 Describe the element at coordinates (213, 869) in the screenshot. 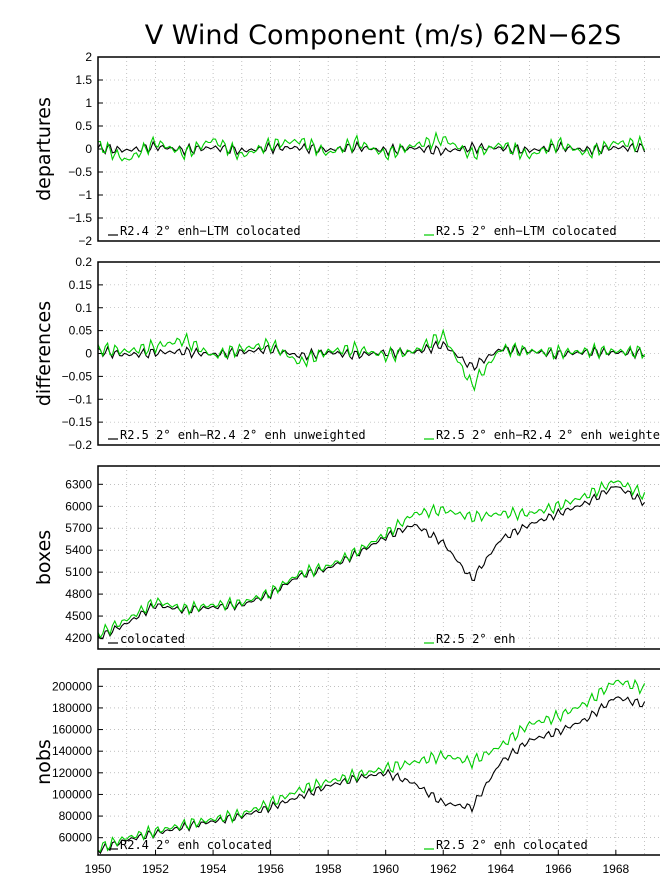

I see `x-tick-label: 1954` at that location.